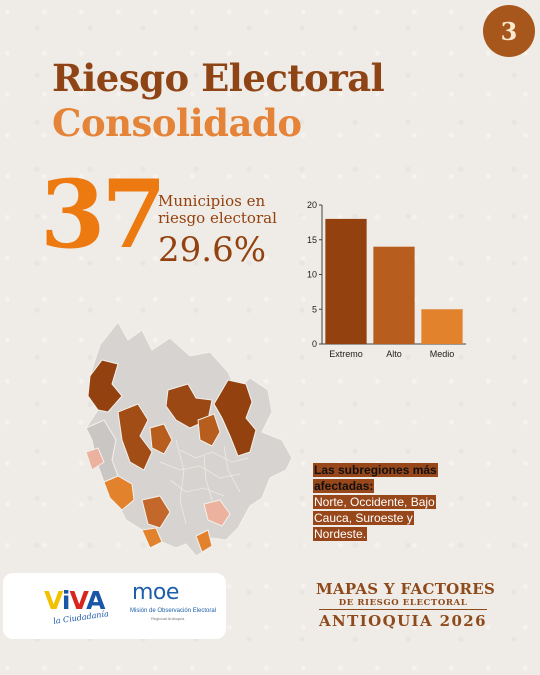 Image resolution: width=540 pixels, height=675 pixels. Describe the element at coordinates (312, 205) in the screenshot. I see `y-tick-label: 20` at that location.